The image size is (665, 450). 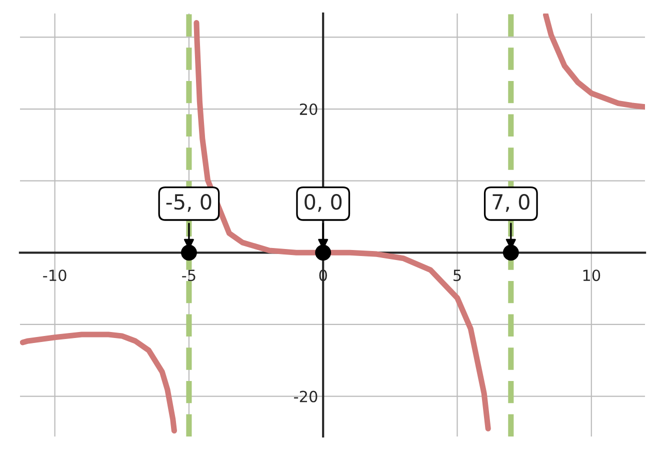 I want to click on x-tick-label: -5, so click(x=189, y=276).